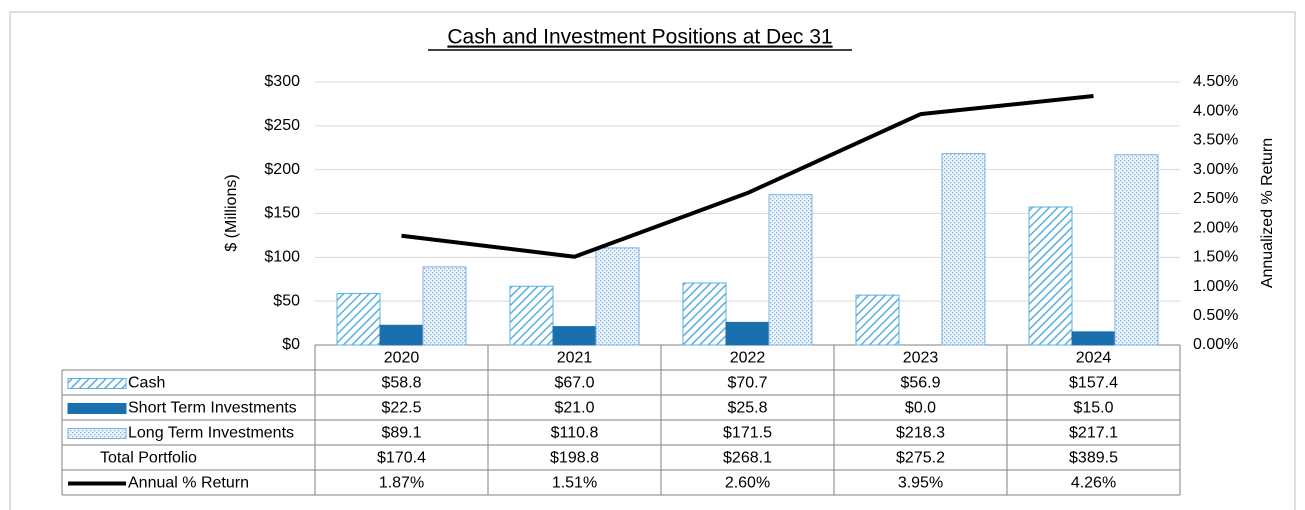 Image resolution: width=1305 pixels, height=510 pixels. What do you see at coordinates (920, 458) in the screenshot?
I see `table-value: $275.2` at bounding box center [920, 458].